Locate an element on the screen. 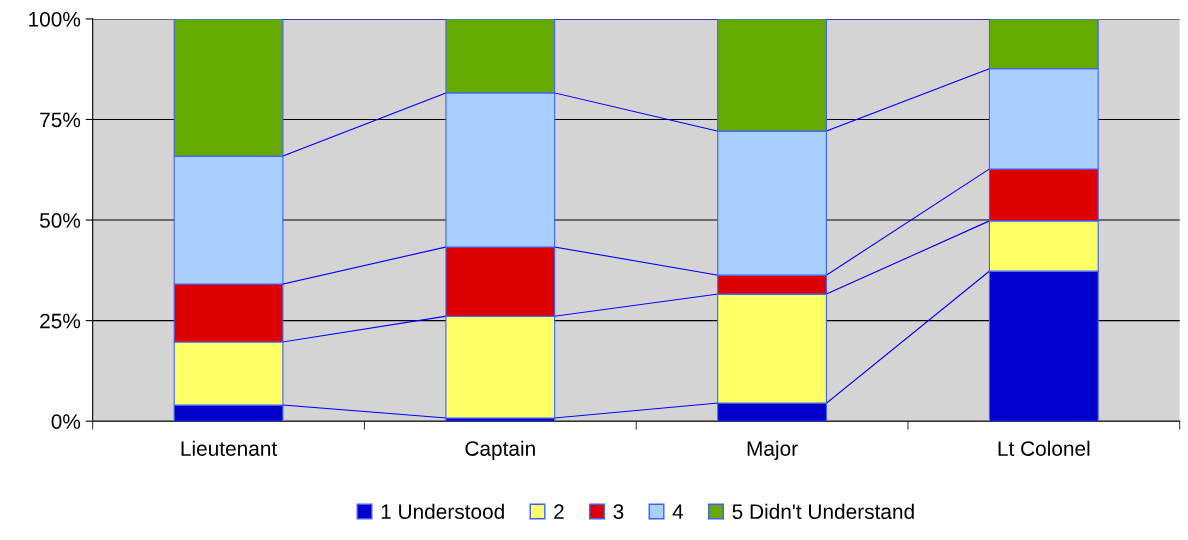 The image size is (1188, 540). y-tick-label: 100% is located at coordinates (55, 19).